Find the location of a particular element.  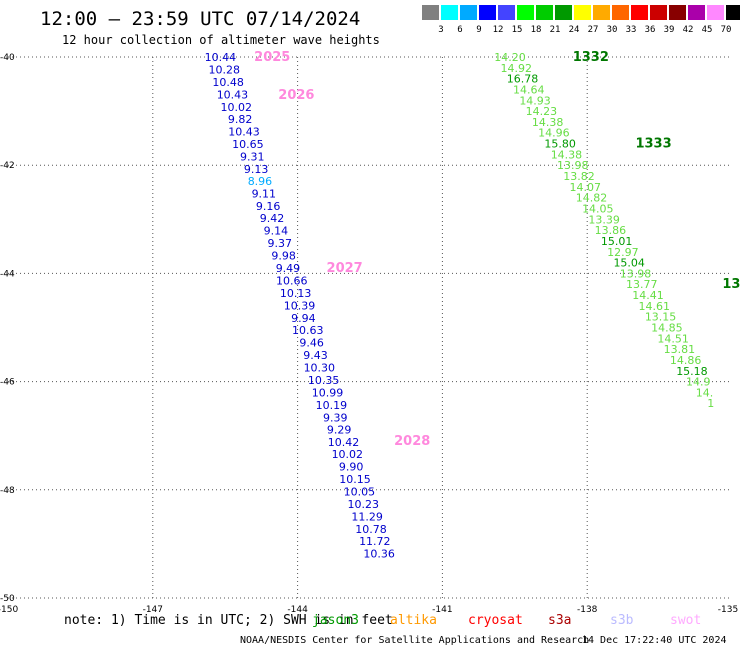

legend-label: 3 is located at coordinates (441, 30).